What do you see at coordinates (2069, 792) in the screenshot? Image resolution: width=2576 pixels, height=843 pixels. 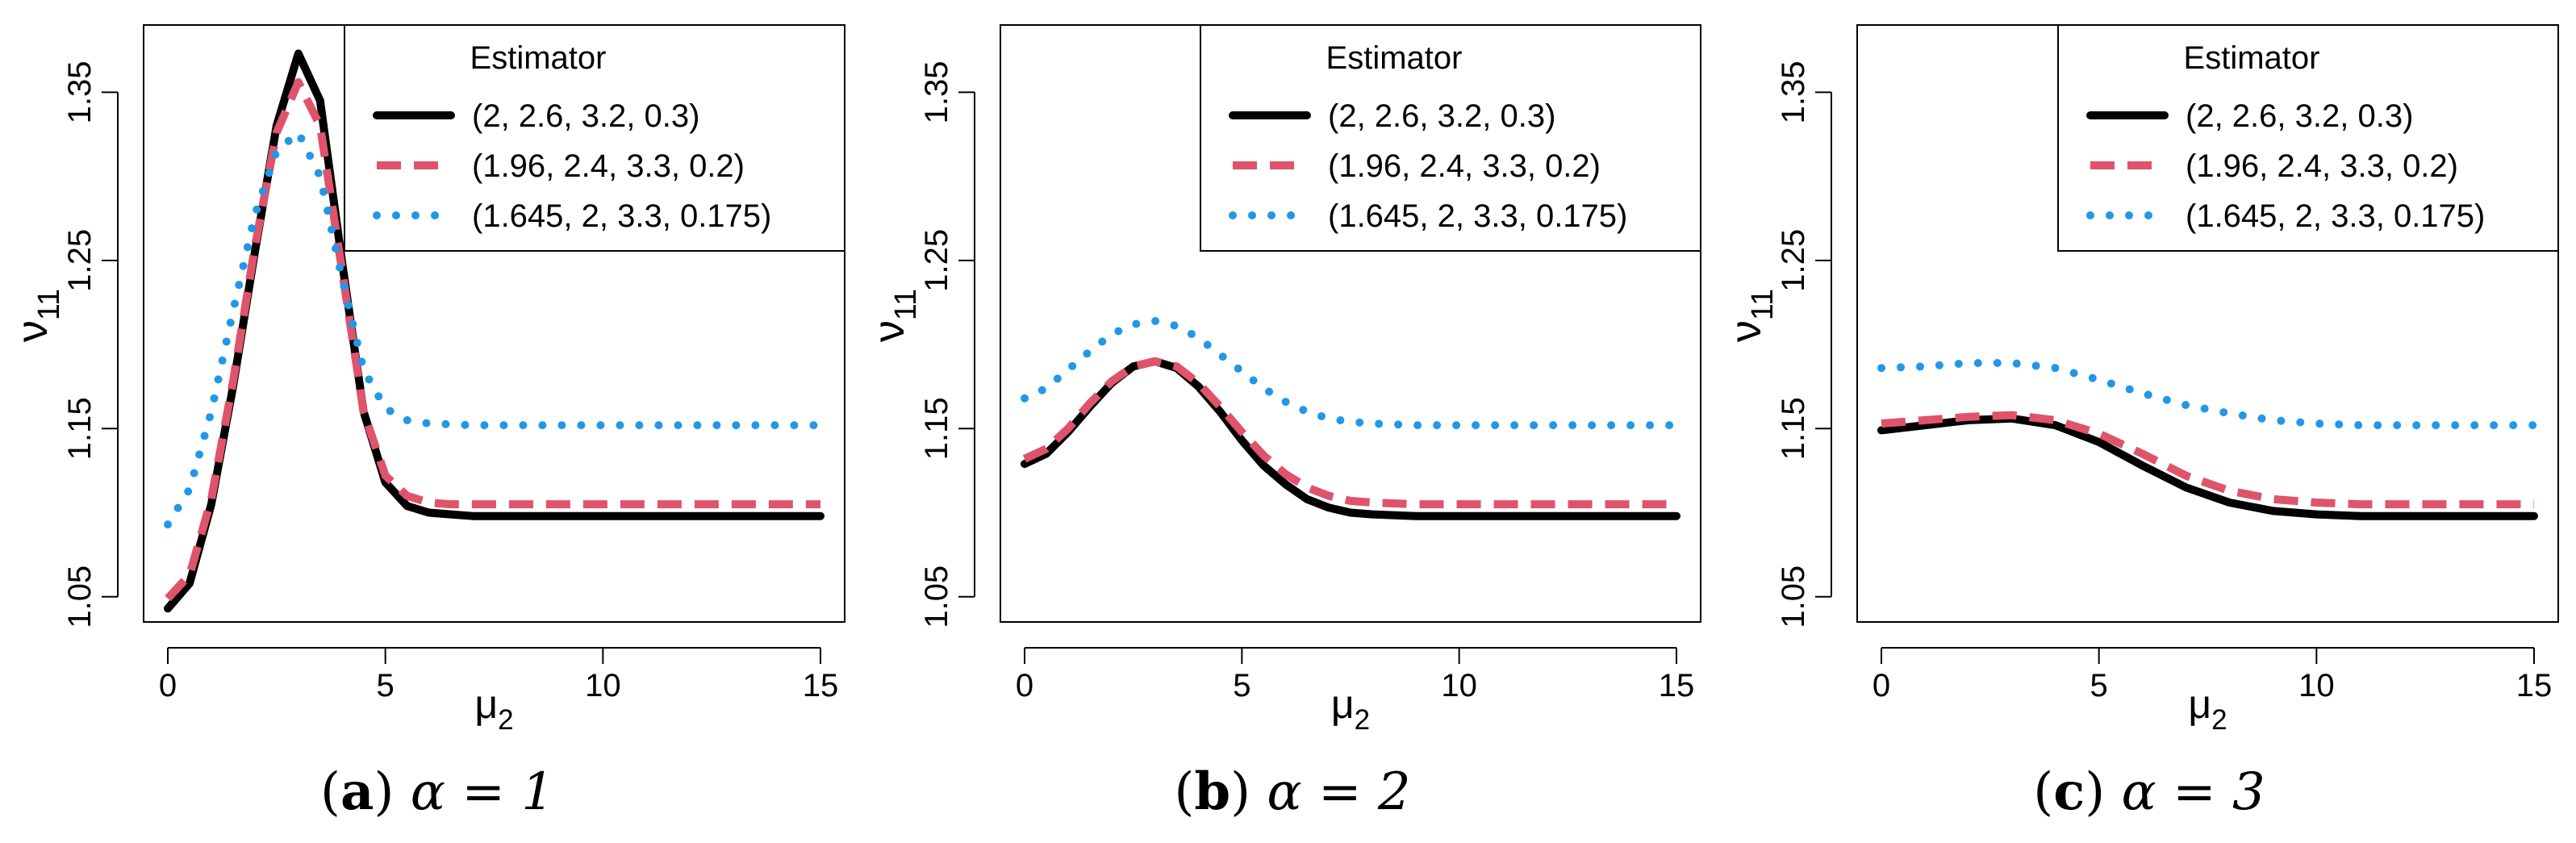 I see `caption-letter: (c)` at bounding box center [2069, 792].